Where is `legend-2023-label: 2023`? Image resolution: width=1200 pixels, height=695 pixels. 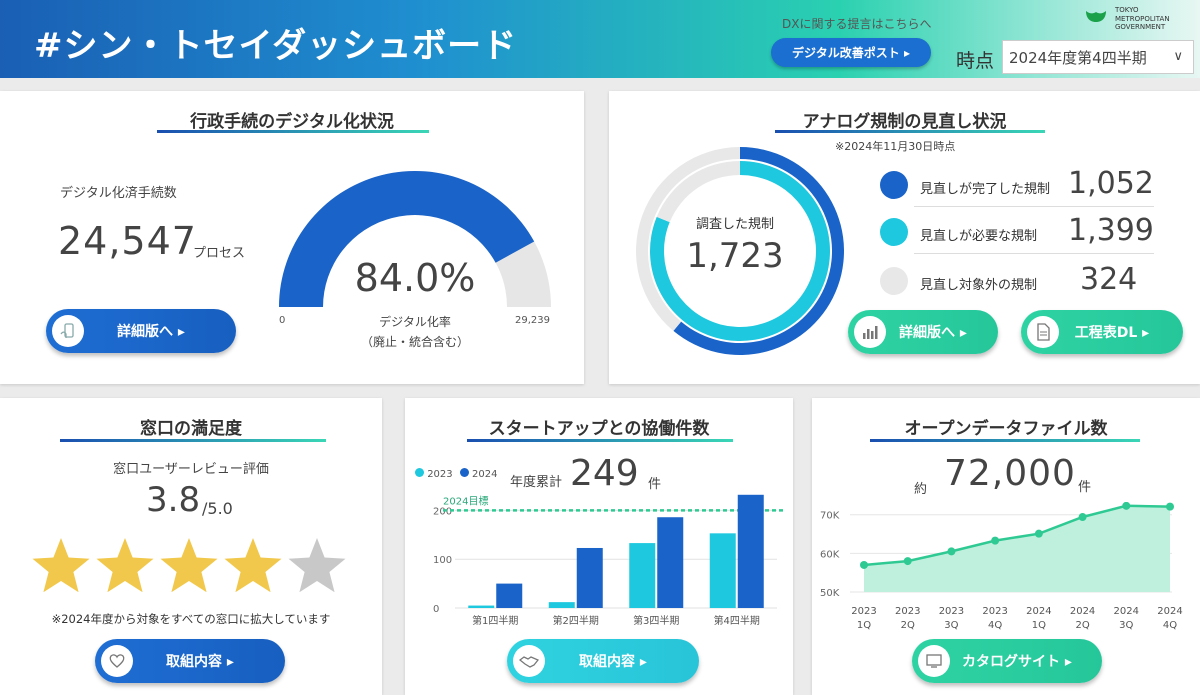 legend-2023-label: 2023 is located at coordinates (440, 474).